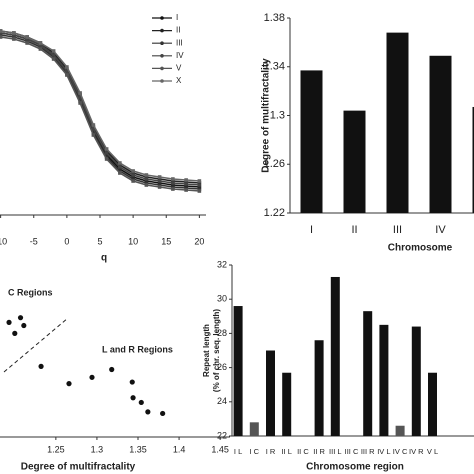 The width and height of the screenshot is (474, 474). What do you see at coordinates (220, 449) in the screenshot?
I see `x-tick-label: 1.45` at bounding box center [220, 449].